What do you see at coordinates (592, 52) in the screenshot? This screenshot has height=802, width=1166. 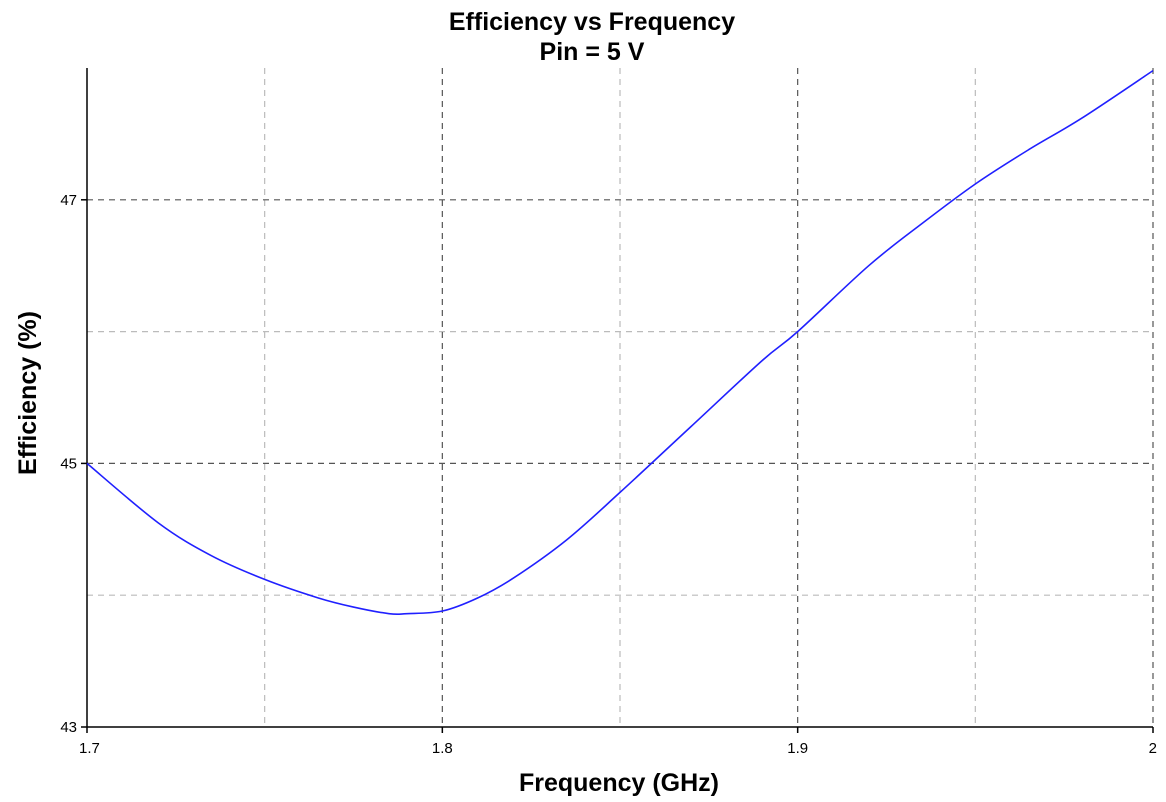 I see `chart-subtitle: Pin = 5 V` at bounding box center [592, 52].